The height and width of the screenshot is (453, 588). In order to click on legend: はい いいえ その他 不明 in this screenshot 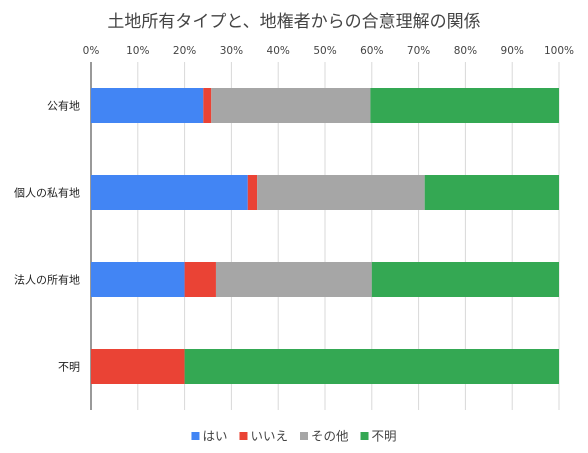, I will do `click(294, 436)`.